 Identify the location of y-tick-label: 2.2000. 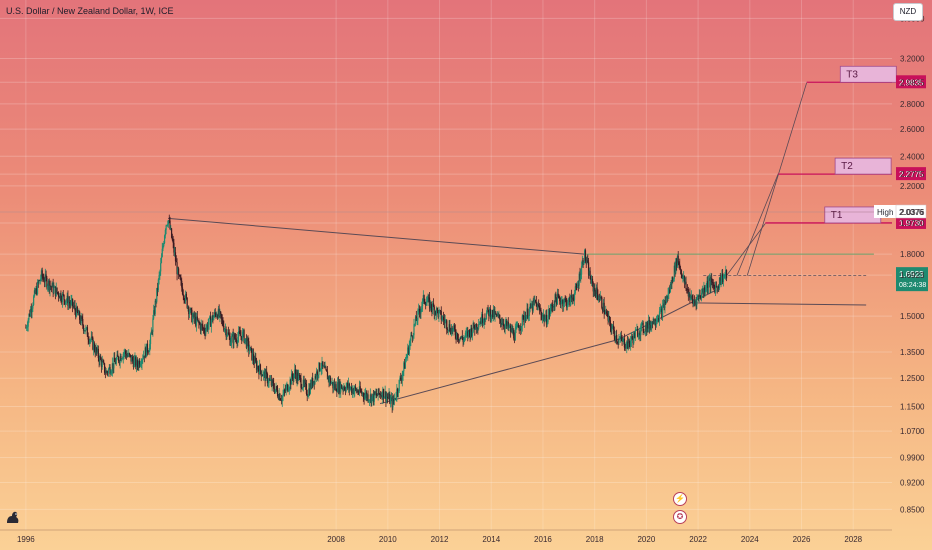
(912, 186).